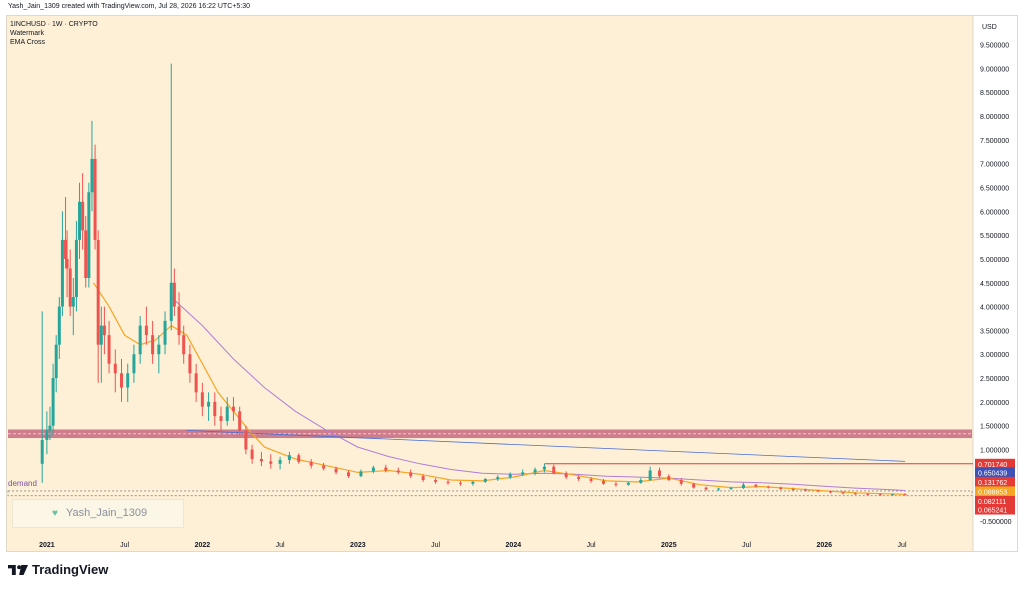 Image resolution: width=1024 pixels, height=589 pixels. Describe the element at coordinates (107, 513) in the screenshot. I see `watermark-text: Yash_Jain_1309` at that location.